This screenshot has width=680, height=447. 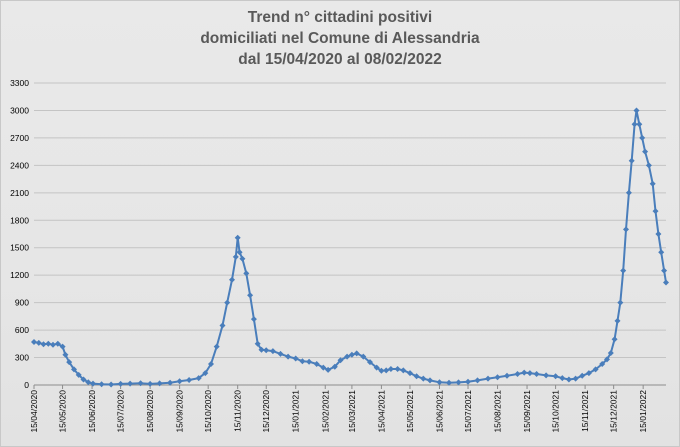 I want to click on x-tick-label: 15/04/2021, so click(x=381, y=411).